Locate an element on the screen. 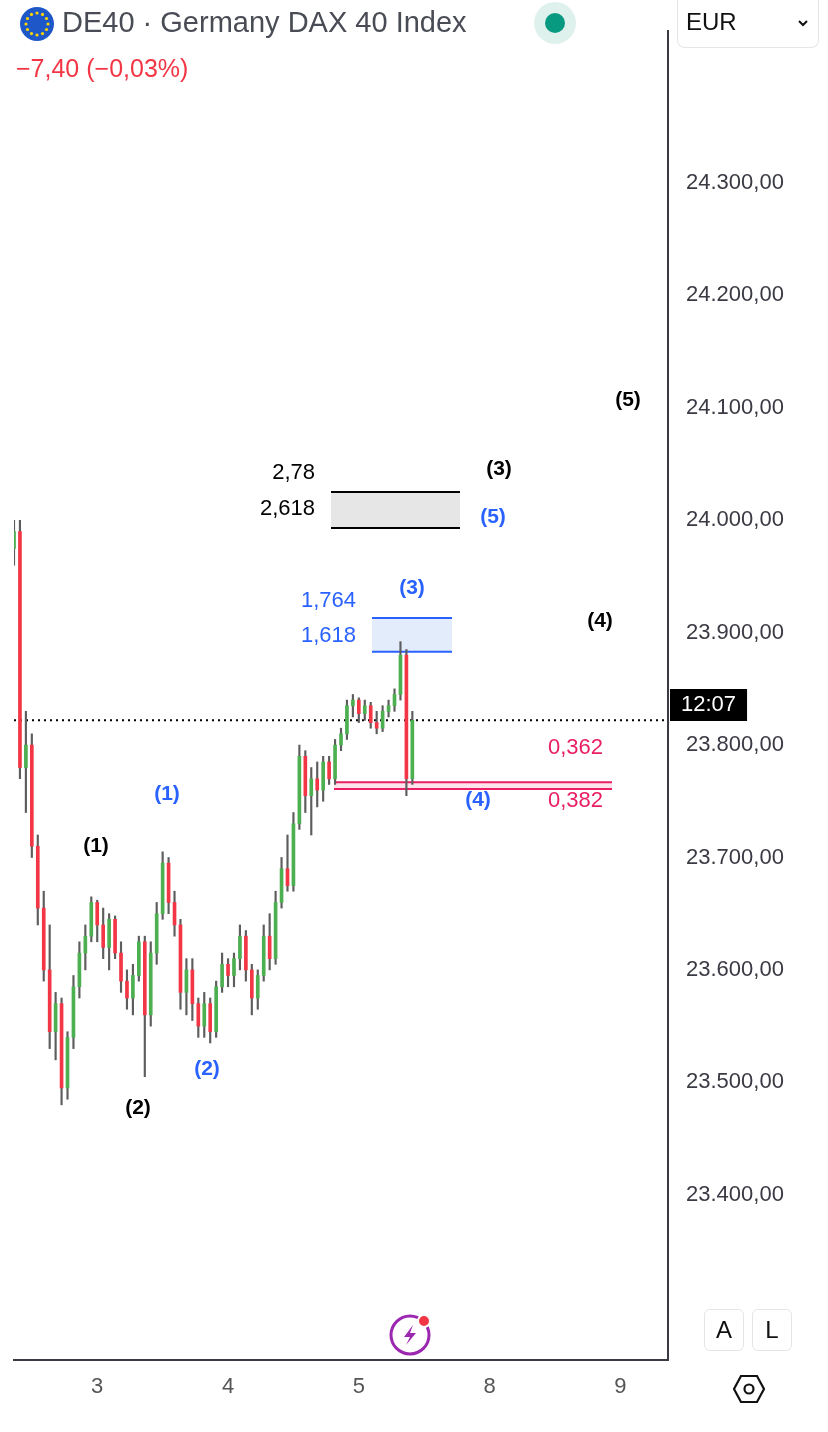  text: −7,40 (−0,03%) is located at coordinates (102, 68).